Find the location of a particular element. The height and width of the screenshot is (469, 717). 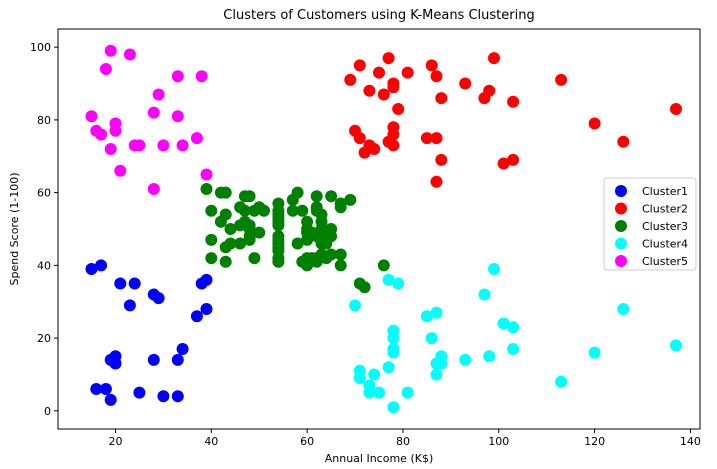

y-tick-label-80: 80 is located at coordinates (44, 120).